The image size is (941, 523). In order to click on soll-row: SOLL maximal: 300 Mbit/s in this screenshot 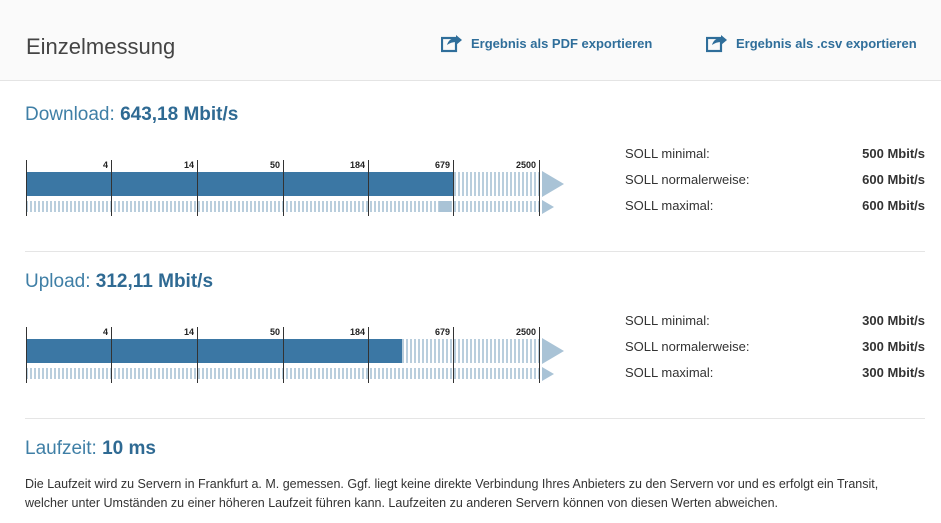, I will do `click(775, 378)`.